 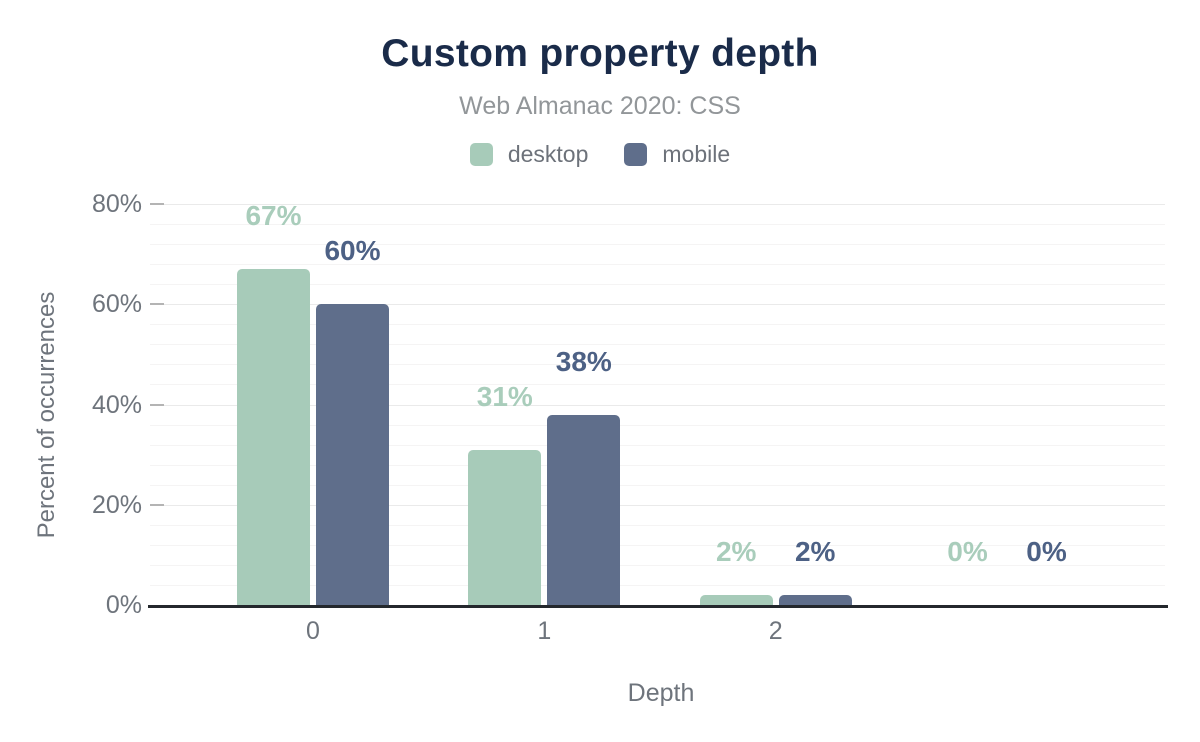 I want to click on y-tick-label: 0%, so click(x=123, y=605).